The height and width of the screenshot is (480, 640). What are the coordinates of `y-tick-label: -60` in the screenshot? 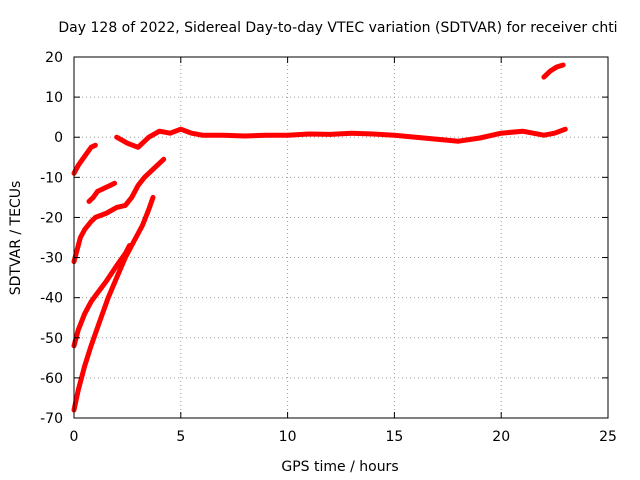 It's located at (51, 379).